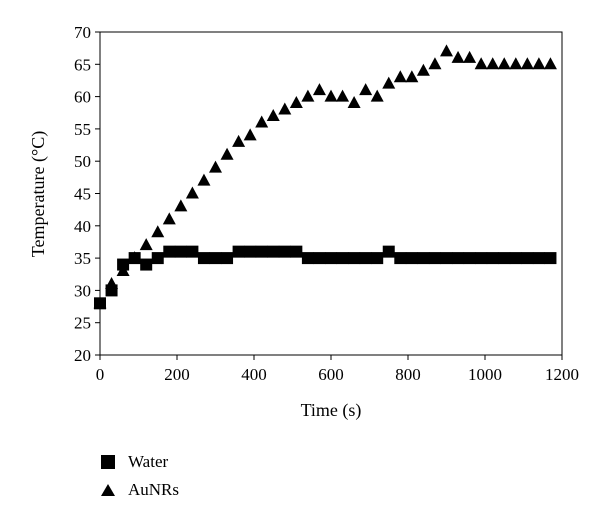  What do you see at coordinates (82, 64) in the screenshot?
I see `y-tick-label: 65` at bounding box center [82, 64].